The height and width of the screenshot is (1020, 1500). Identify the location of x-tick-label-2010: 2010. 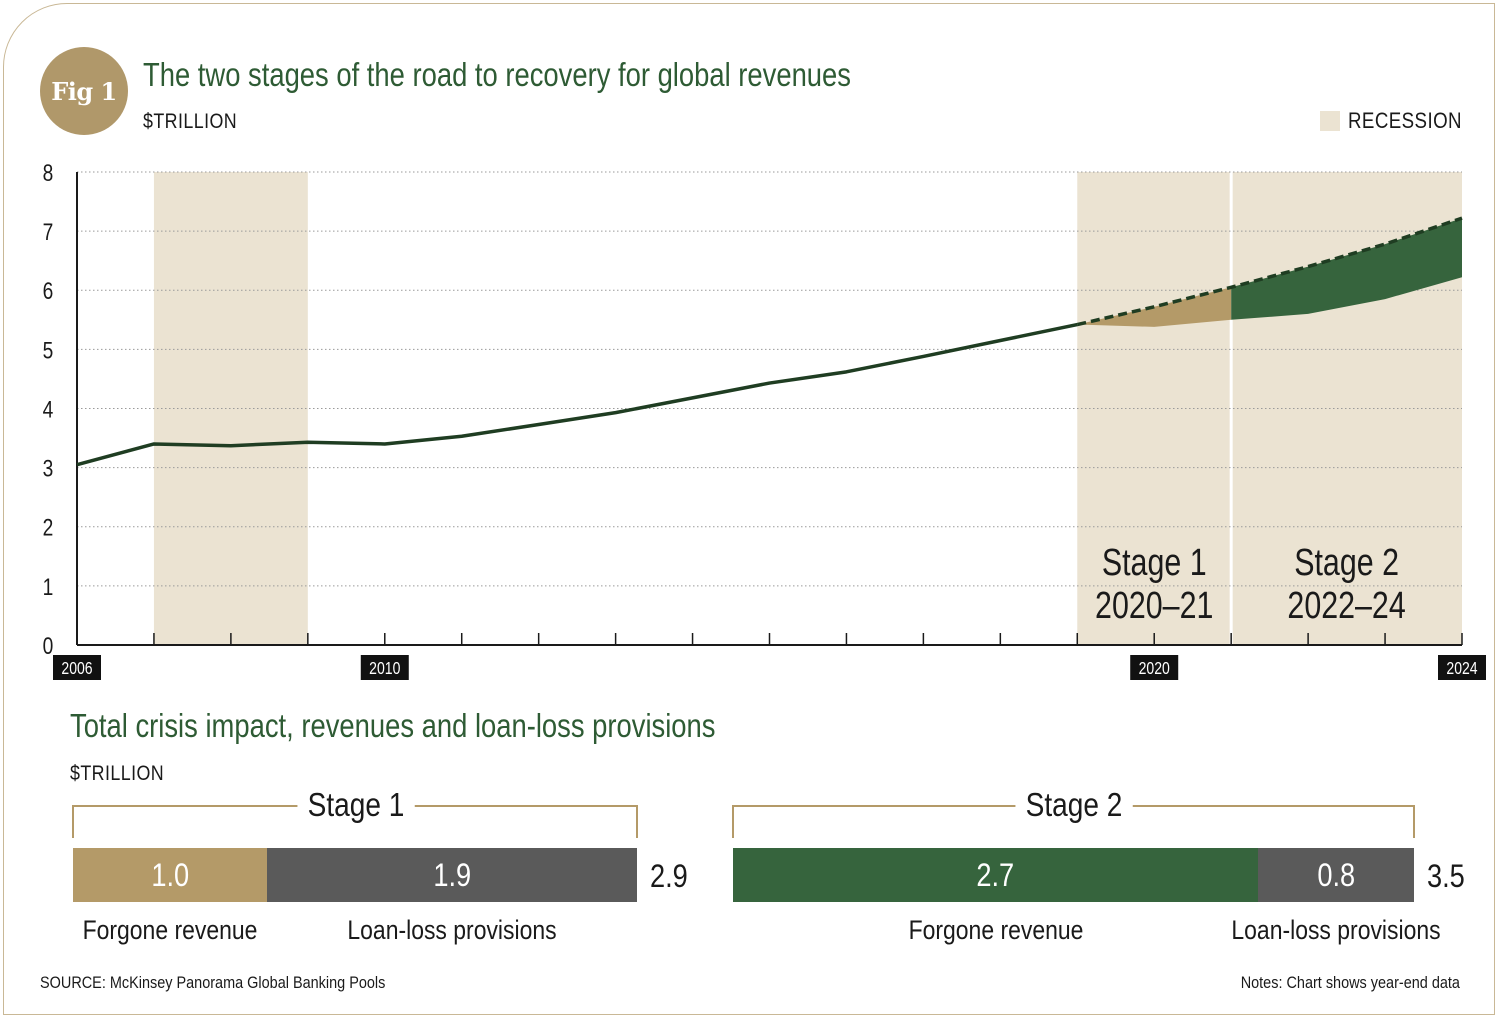
(384, 668).